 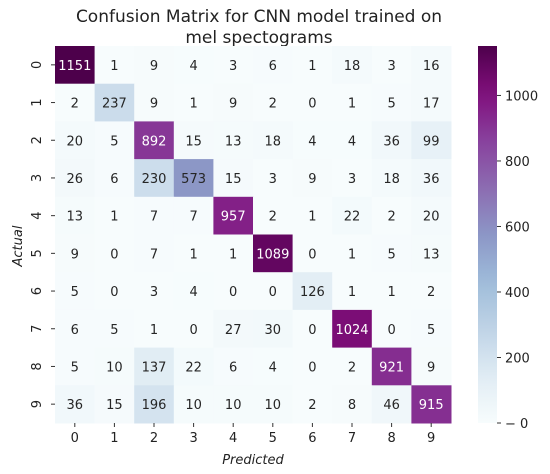 I want to click on y-tick-label: 6, so click(x=37, y=291).